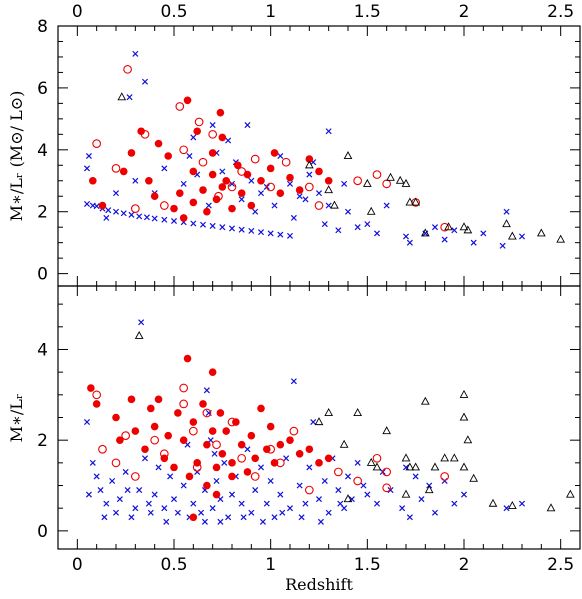 This screenshot has height=599, width=582. I want to click on x-tick-label-top: 1, so click(270, 12).